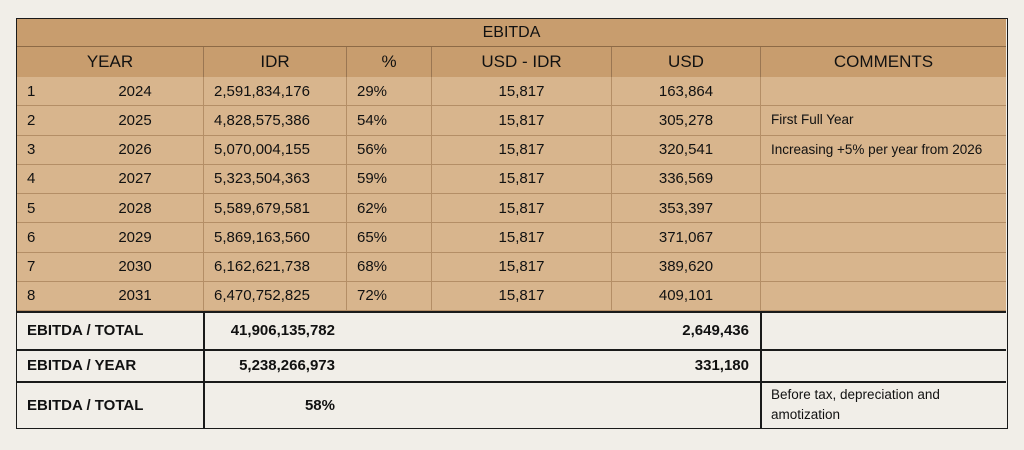 This screenshot has width=1024, height=450. Describe the element at coordinates (686, 330) in the screenshot. I see `summary-cell-usd: 2,649,436` at that location.